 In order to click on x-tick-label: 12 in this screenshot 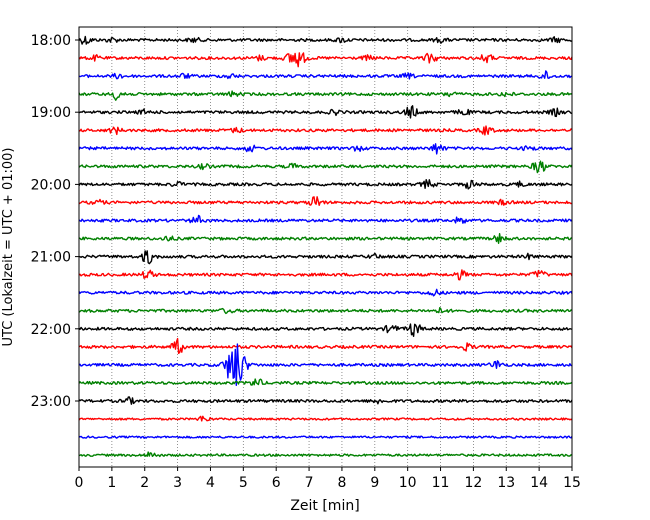, I will do `click(473, 483)`.